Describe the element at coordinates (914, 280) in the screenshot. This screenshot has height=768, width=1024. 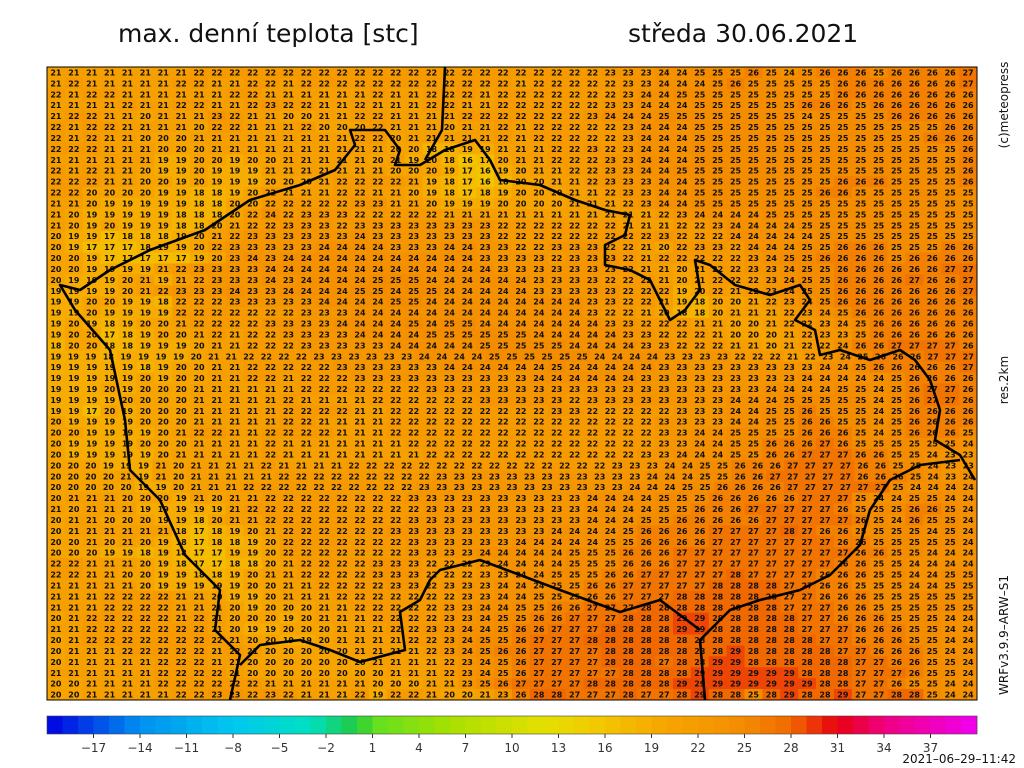
I see `cell-value: 27` at that location.